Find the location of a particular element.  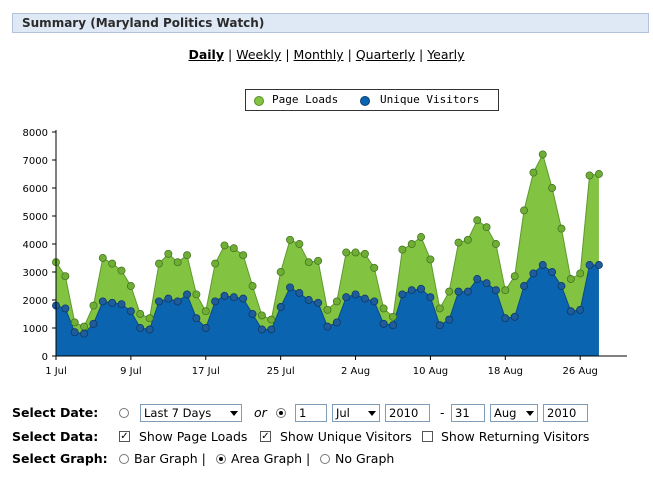

period-daily: Daily is located at coordinates (206, 54).